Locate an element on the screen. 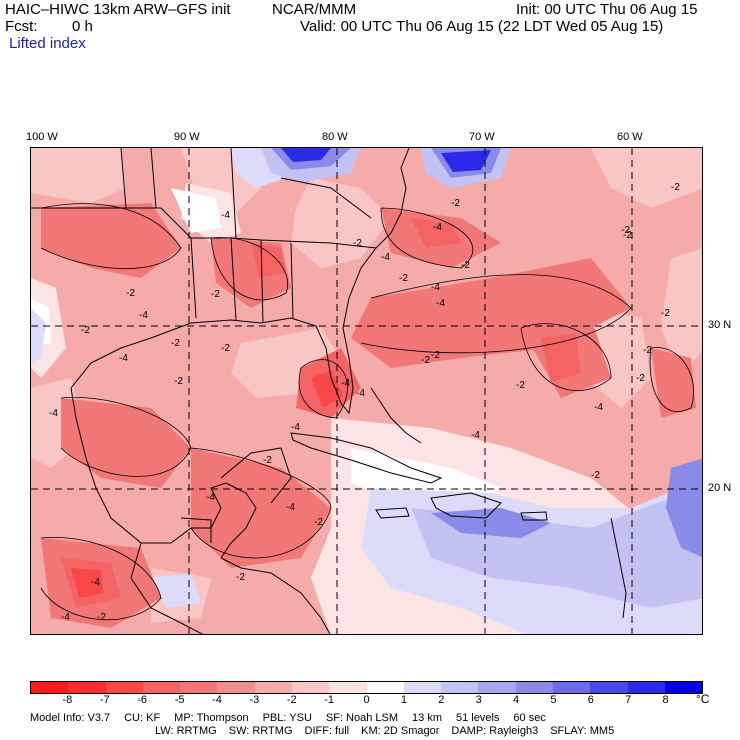  colorbar-unit: °C is located at coordinates (703, 699).